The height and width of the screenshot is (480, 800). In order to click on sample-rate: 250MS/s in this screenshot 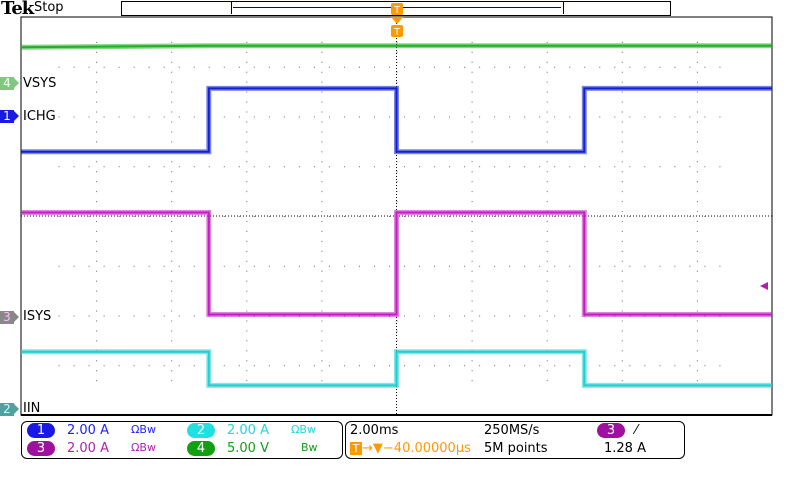, I will do `click(512, 430)`.